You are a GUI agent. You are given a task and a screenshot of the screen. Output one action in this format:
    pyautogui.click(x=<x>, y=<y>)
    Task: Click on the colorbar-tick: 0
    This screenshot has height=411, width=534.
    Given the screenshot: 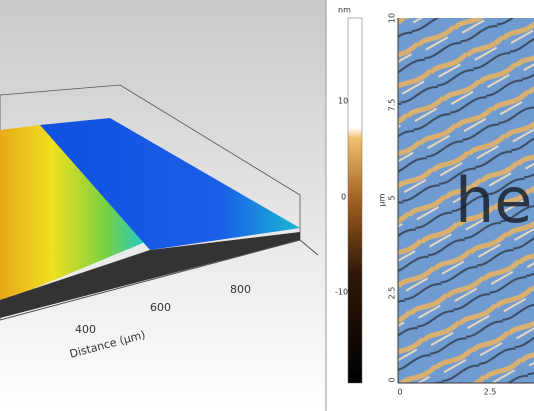 What is the action you would take?
    pyautogui.click(x=343, y=197)
    